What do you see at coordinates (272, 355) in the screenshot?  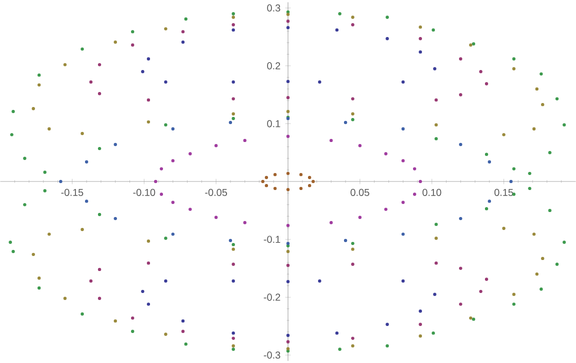 I see `y-tick-label: -0.3` at bounding box center [272, 355].